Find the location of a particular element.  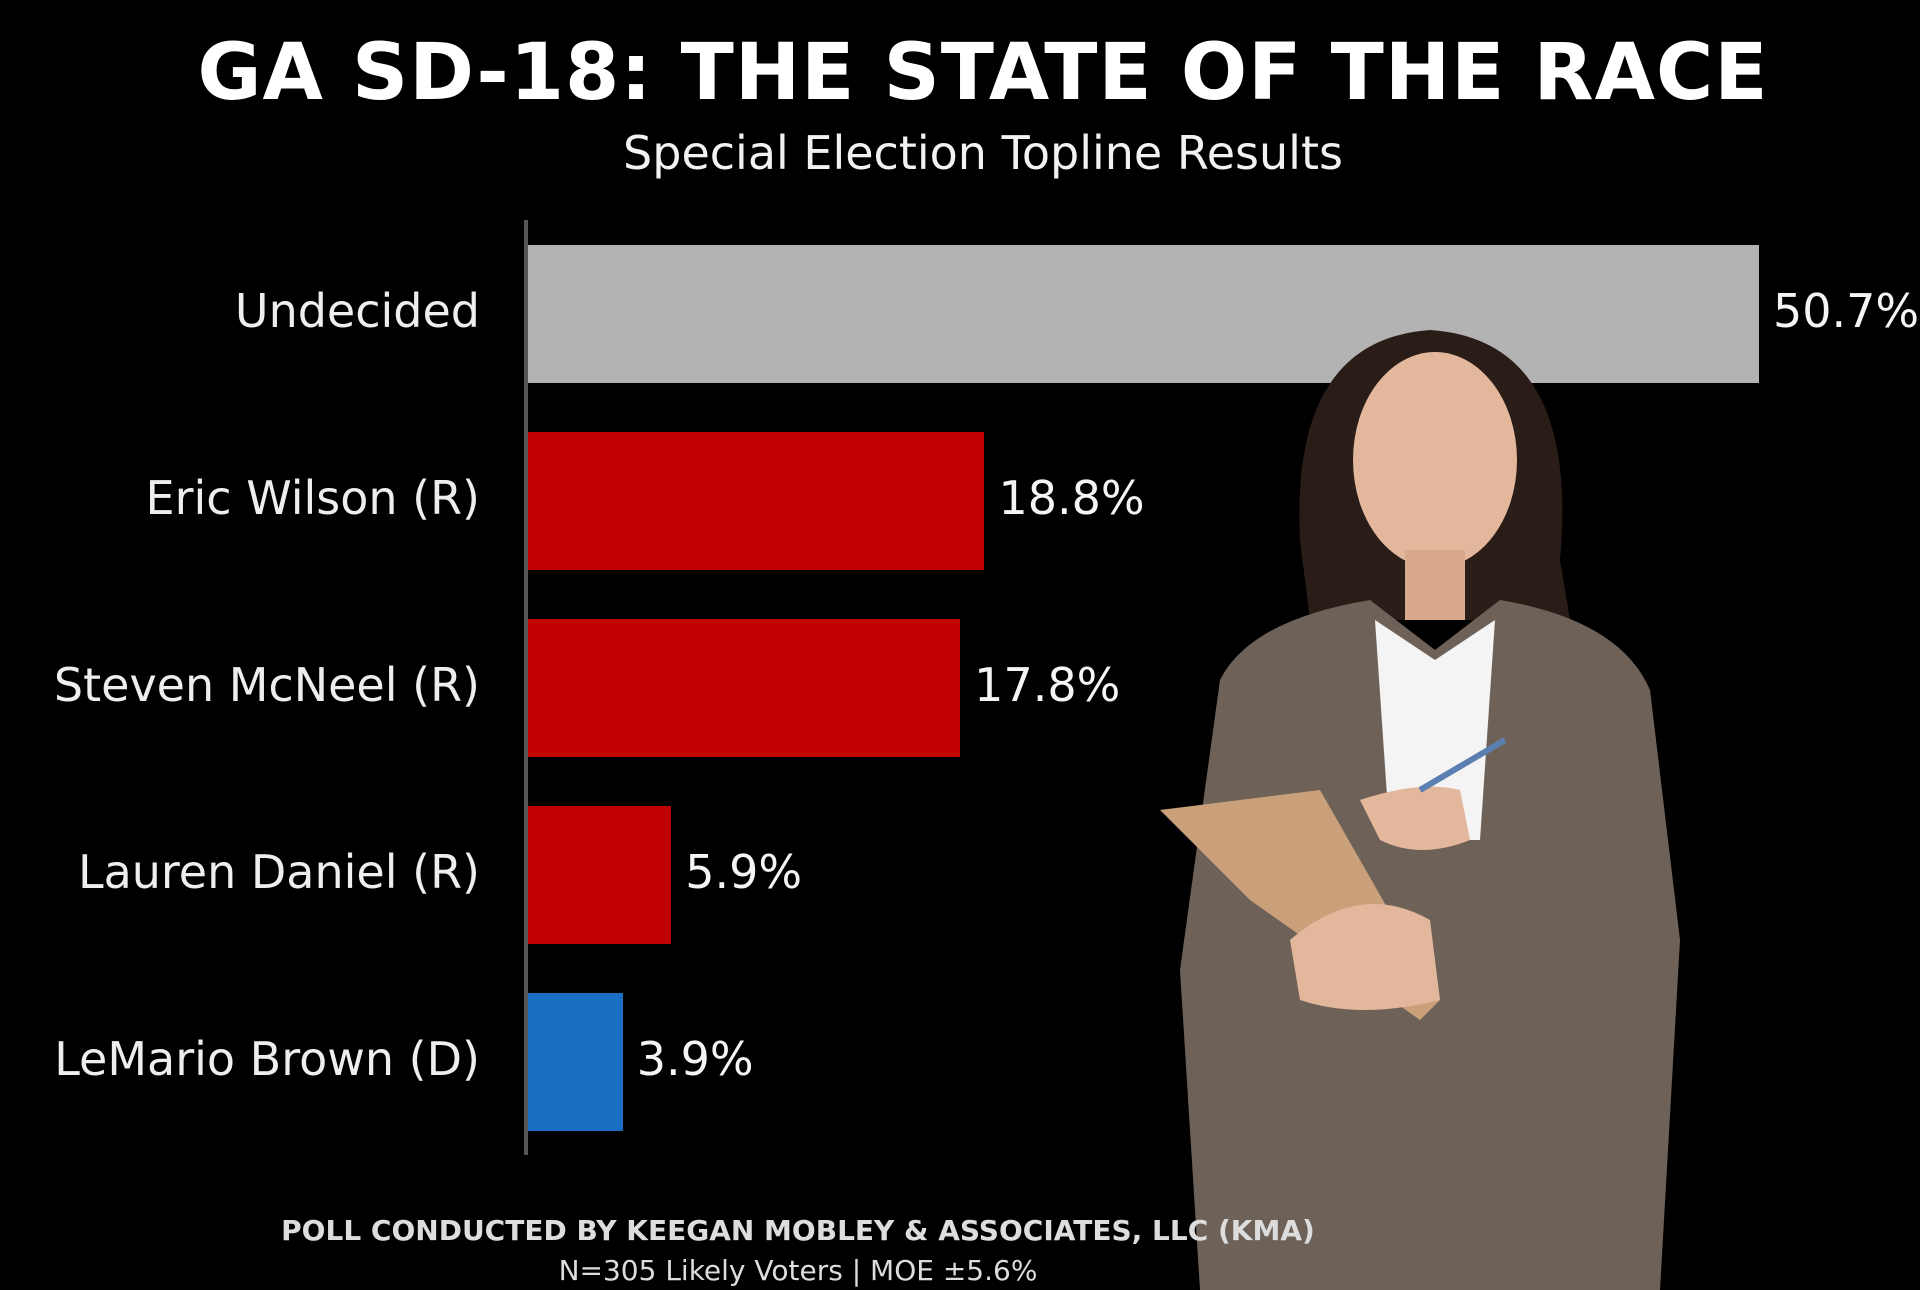

chart-title: GA SD-18: THE STATE OF THE RACE is located at coordinates (983, 73).